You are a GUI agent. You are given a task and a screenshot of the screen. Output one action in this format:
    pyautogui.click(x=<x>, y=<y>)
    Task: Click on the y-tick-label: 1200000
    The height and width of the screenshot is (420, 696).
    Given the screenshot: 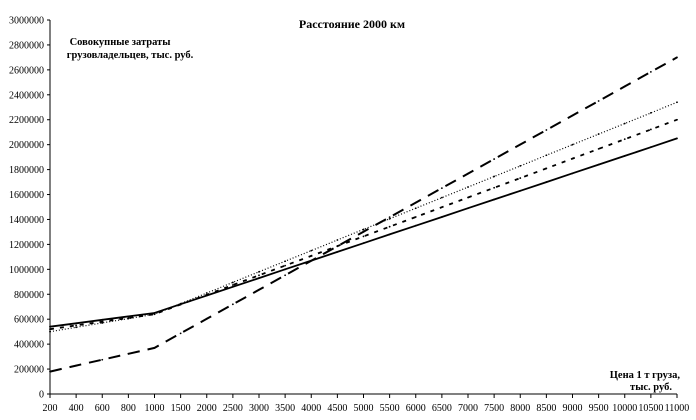 What is the action you would take?
    pyautogui.click(x=26, y=245)
    